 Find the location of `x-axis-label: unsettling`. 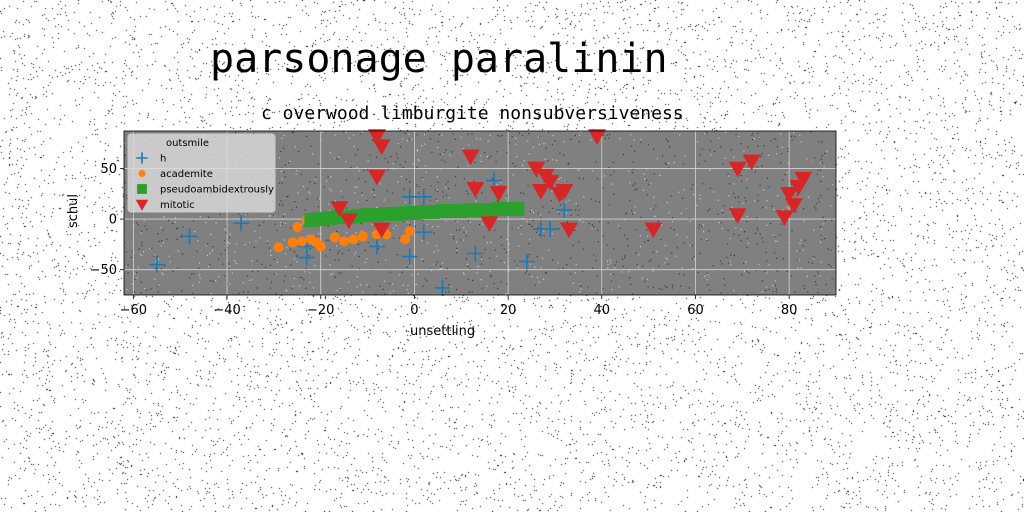

x-axis-label: unsettling is located at coordinates (442, 331).